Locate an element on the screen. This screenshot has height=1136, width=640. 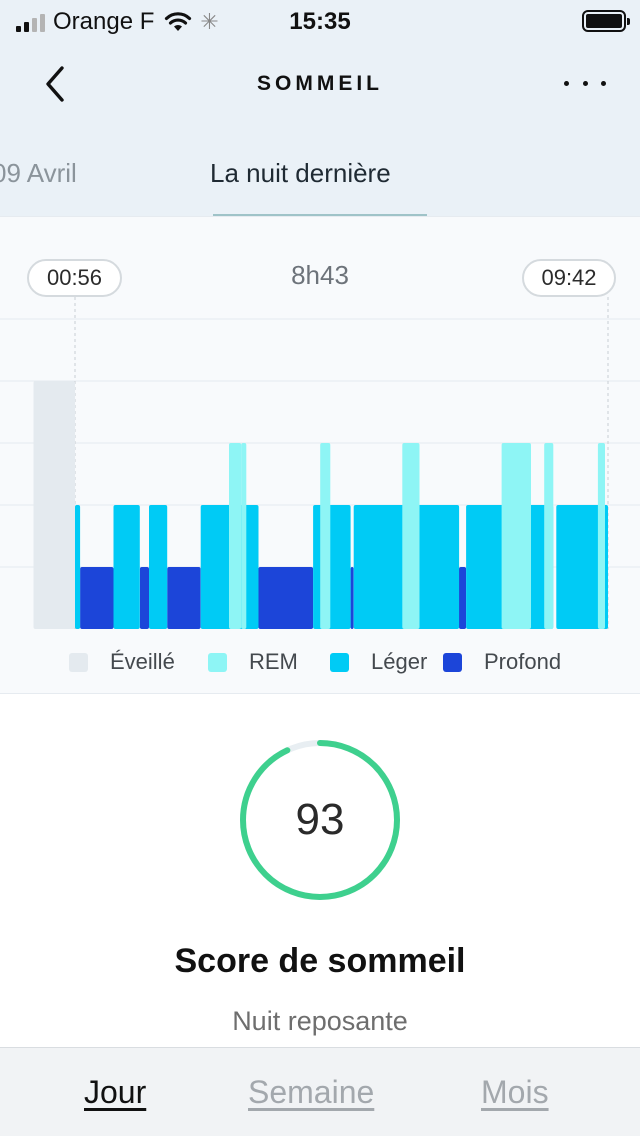
more-options-button is located at coordinates (585, 83).